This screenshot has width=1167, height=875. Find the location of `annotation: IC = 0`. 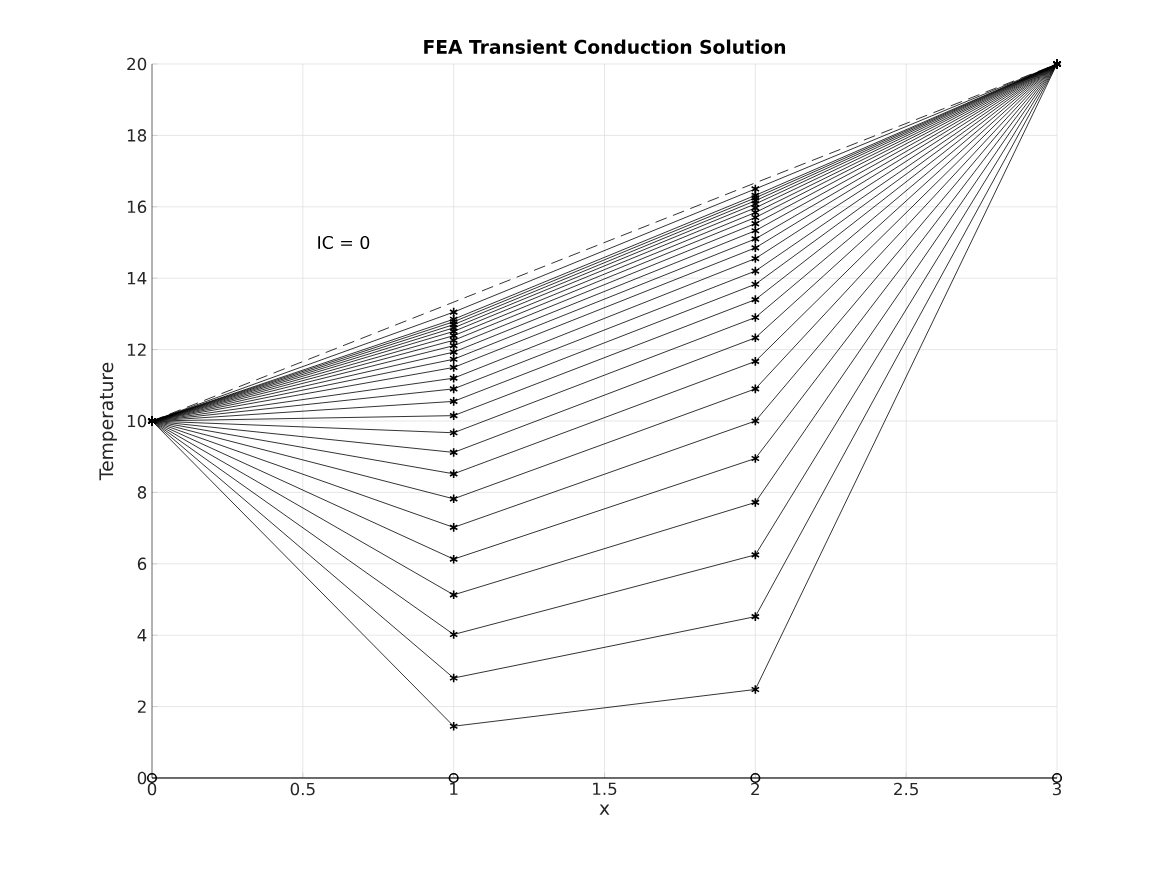

annotation: IC = 0 is located at coordinates (344, 242).